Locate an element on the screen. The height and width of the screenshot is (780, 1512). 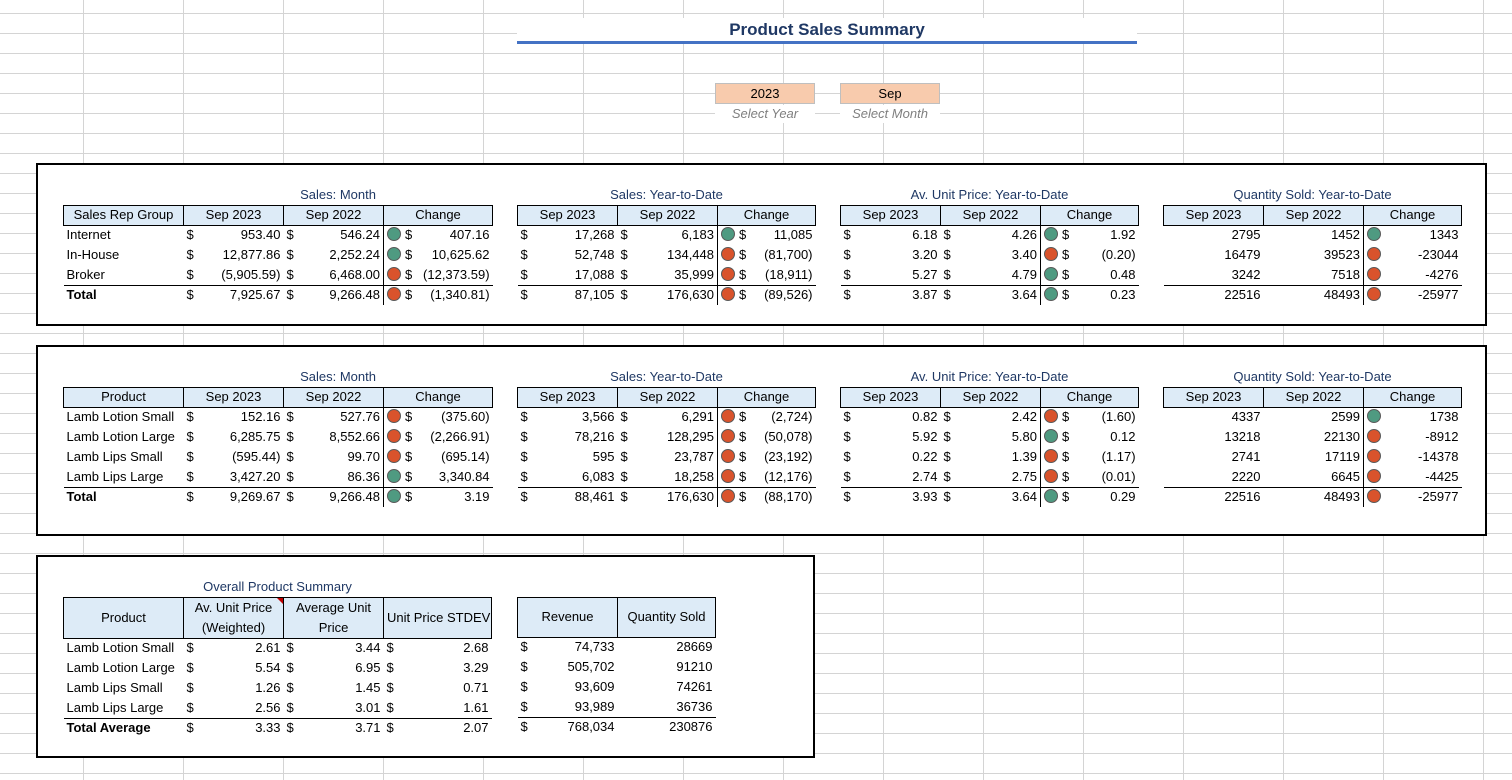
current-value: $17,088 is located at coordinates (567, 274).